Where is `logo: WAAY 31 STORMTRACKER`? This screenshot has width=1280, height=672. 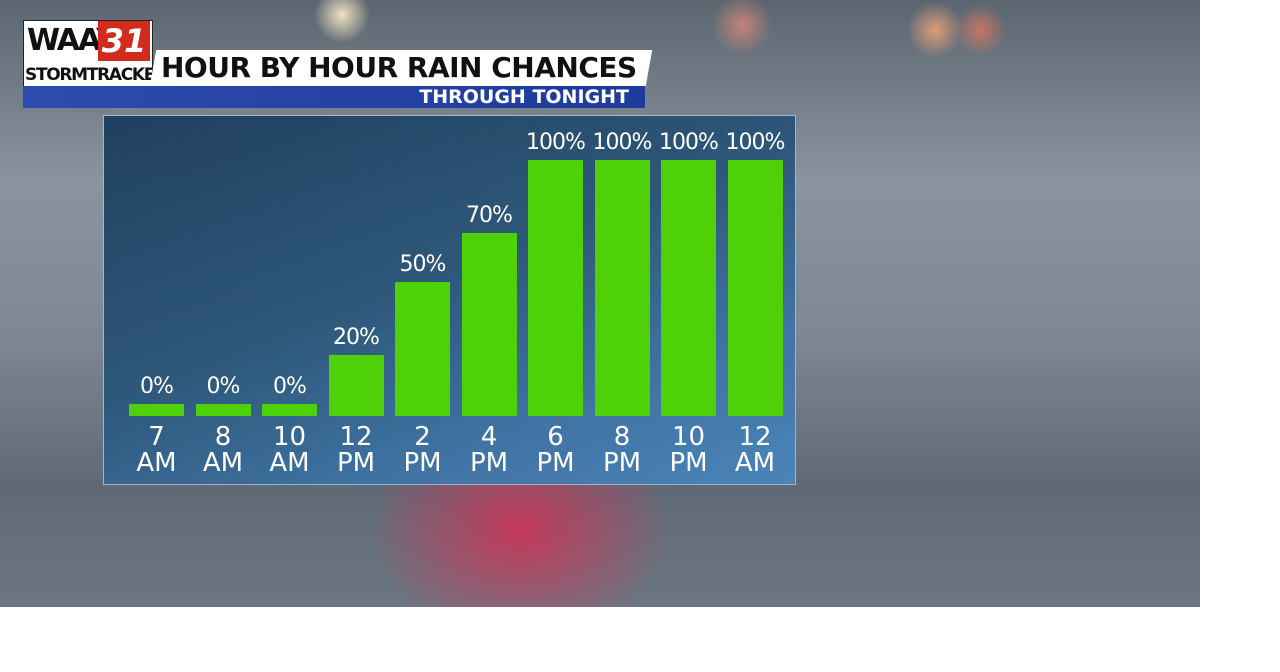 logo: WAAY 31 STORMTRACKER is located at coordinates (95, 54).